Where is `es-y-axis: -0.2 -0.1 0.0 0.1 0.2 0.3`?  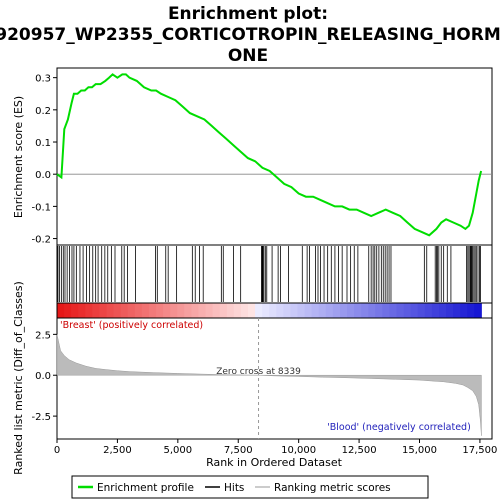 es-y-axis: -0.2 -0.1 0.0 0.1 0.2 0.3 is located at coordinates (44, 160).